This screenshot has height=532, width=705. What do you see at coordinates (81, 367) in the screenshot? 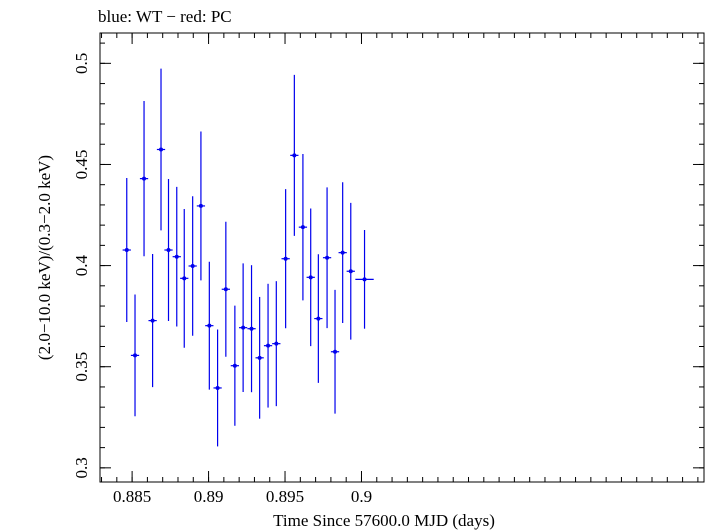
I see `y-tick-label: 0.35` at bounding box center [81, 367].